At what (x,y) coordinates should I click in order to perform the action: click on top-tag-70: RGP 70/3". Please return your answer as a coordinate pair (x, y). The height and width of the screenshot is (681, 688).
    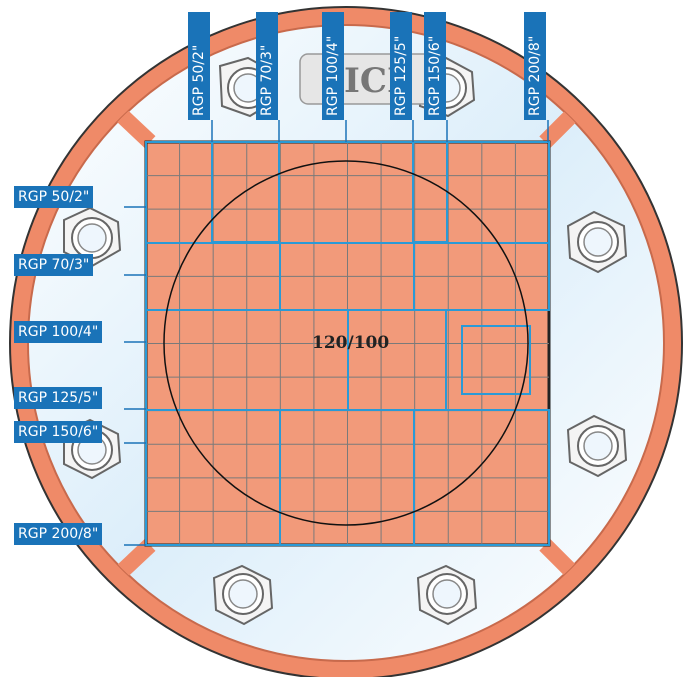
    Looking at the image, I should click on (267, 66).